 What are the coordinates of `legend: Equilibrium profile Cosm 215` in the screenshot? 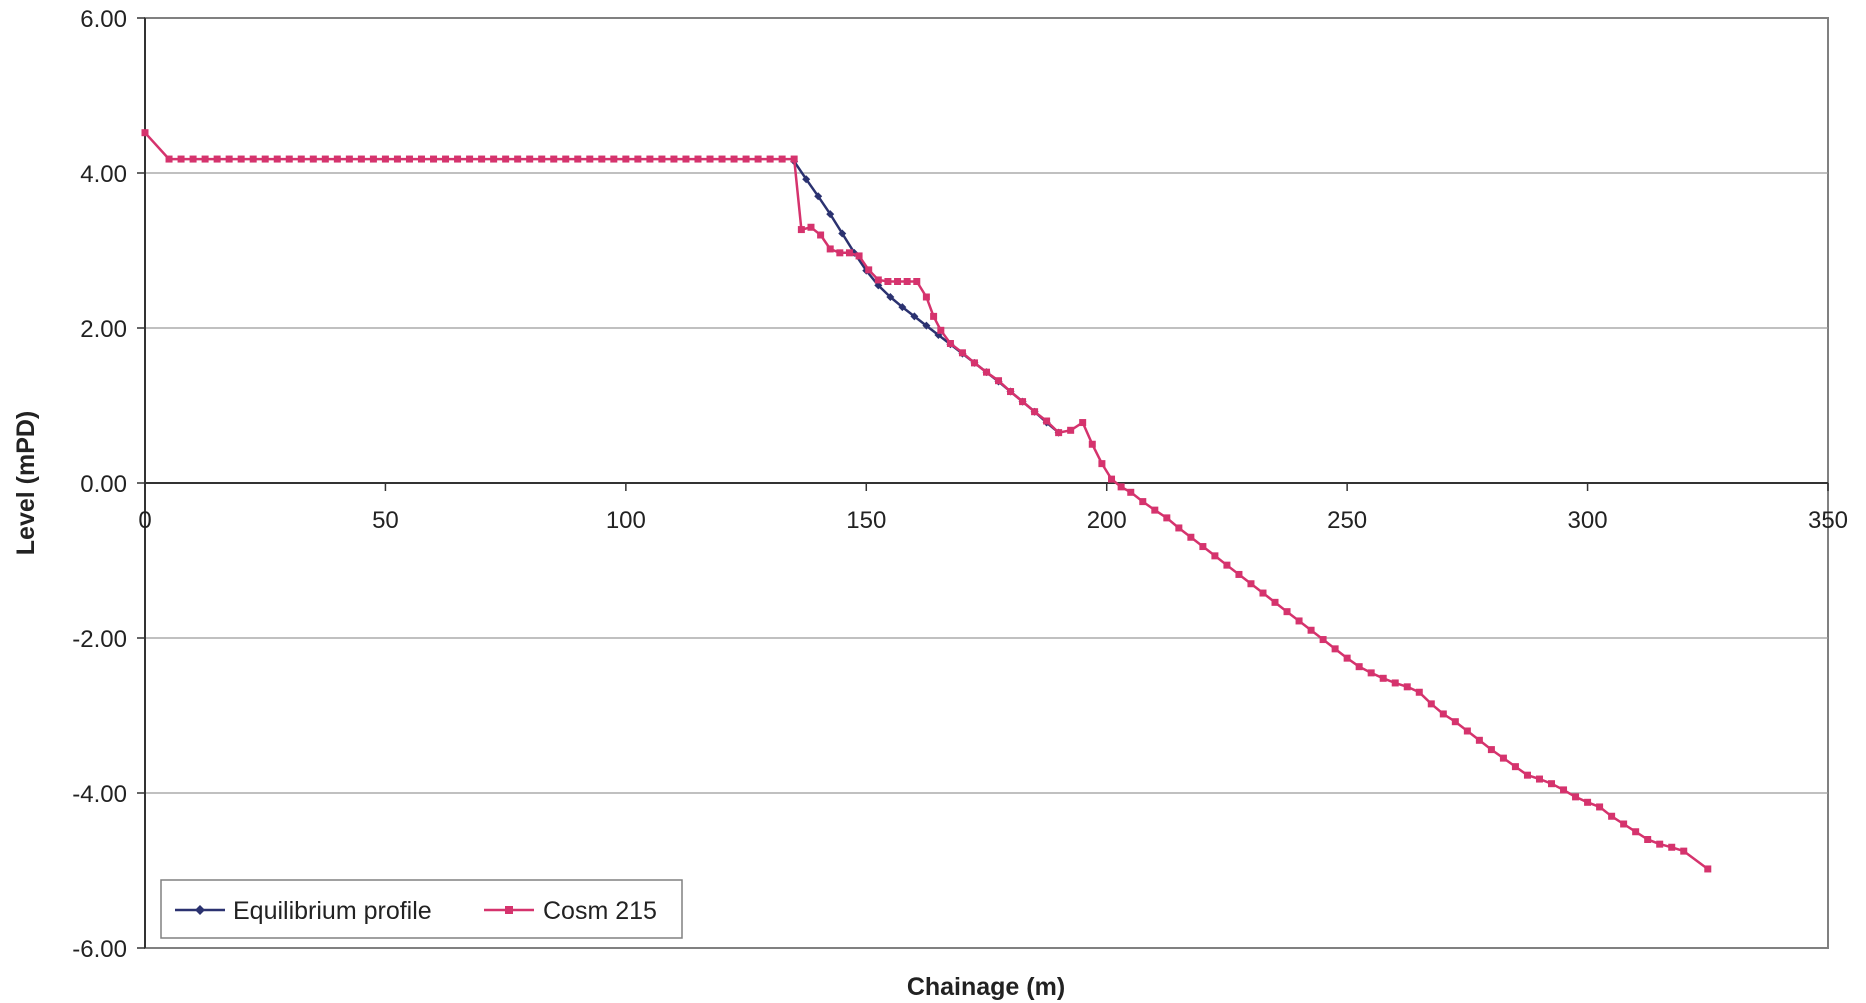 It's located at (421, 909).